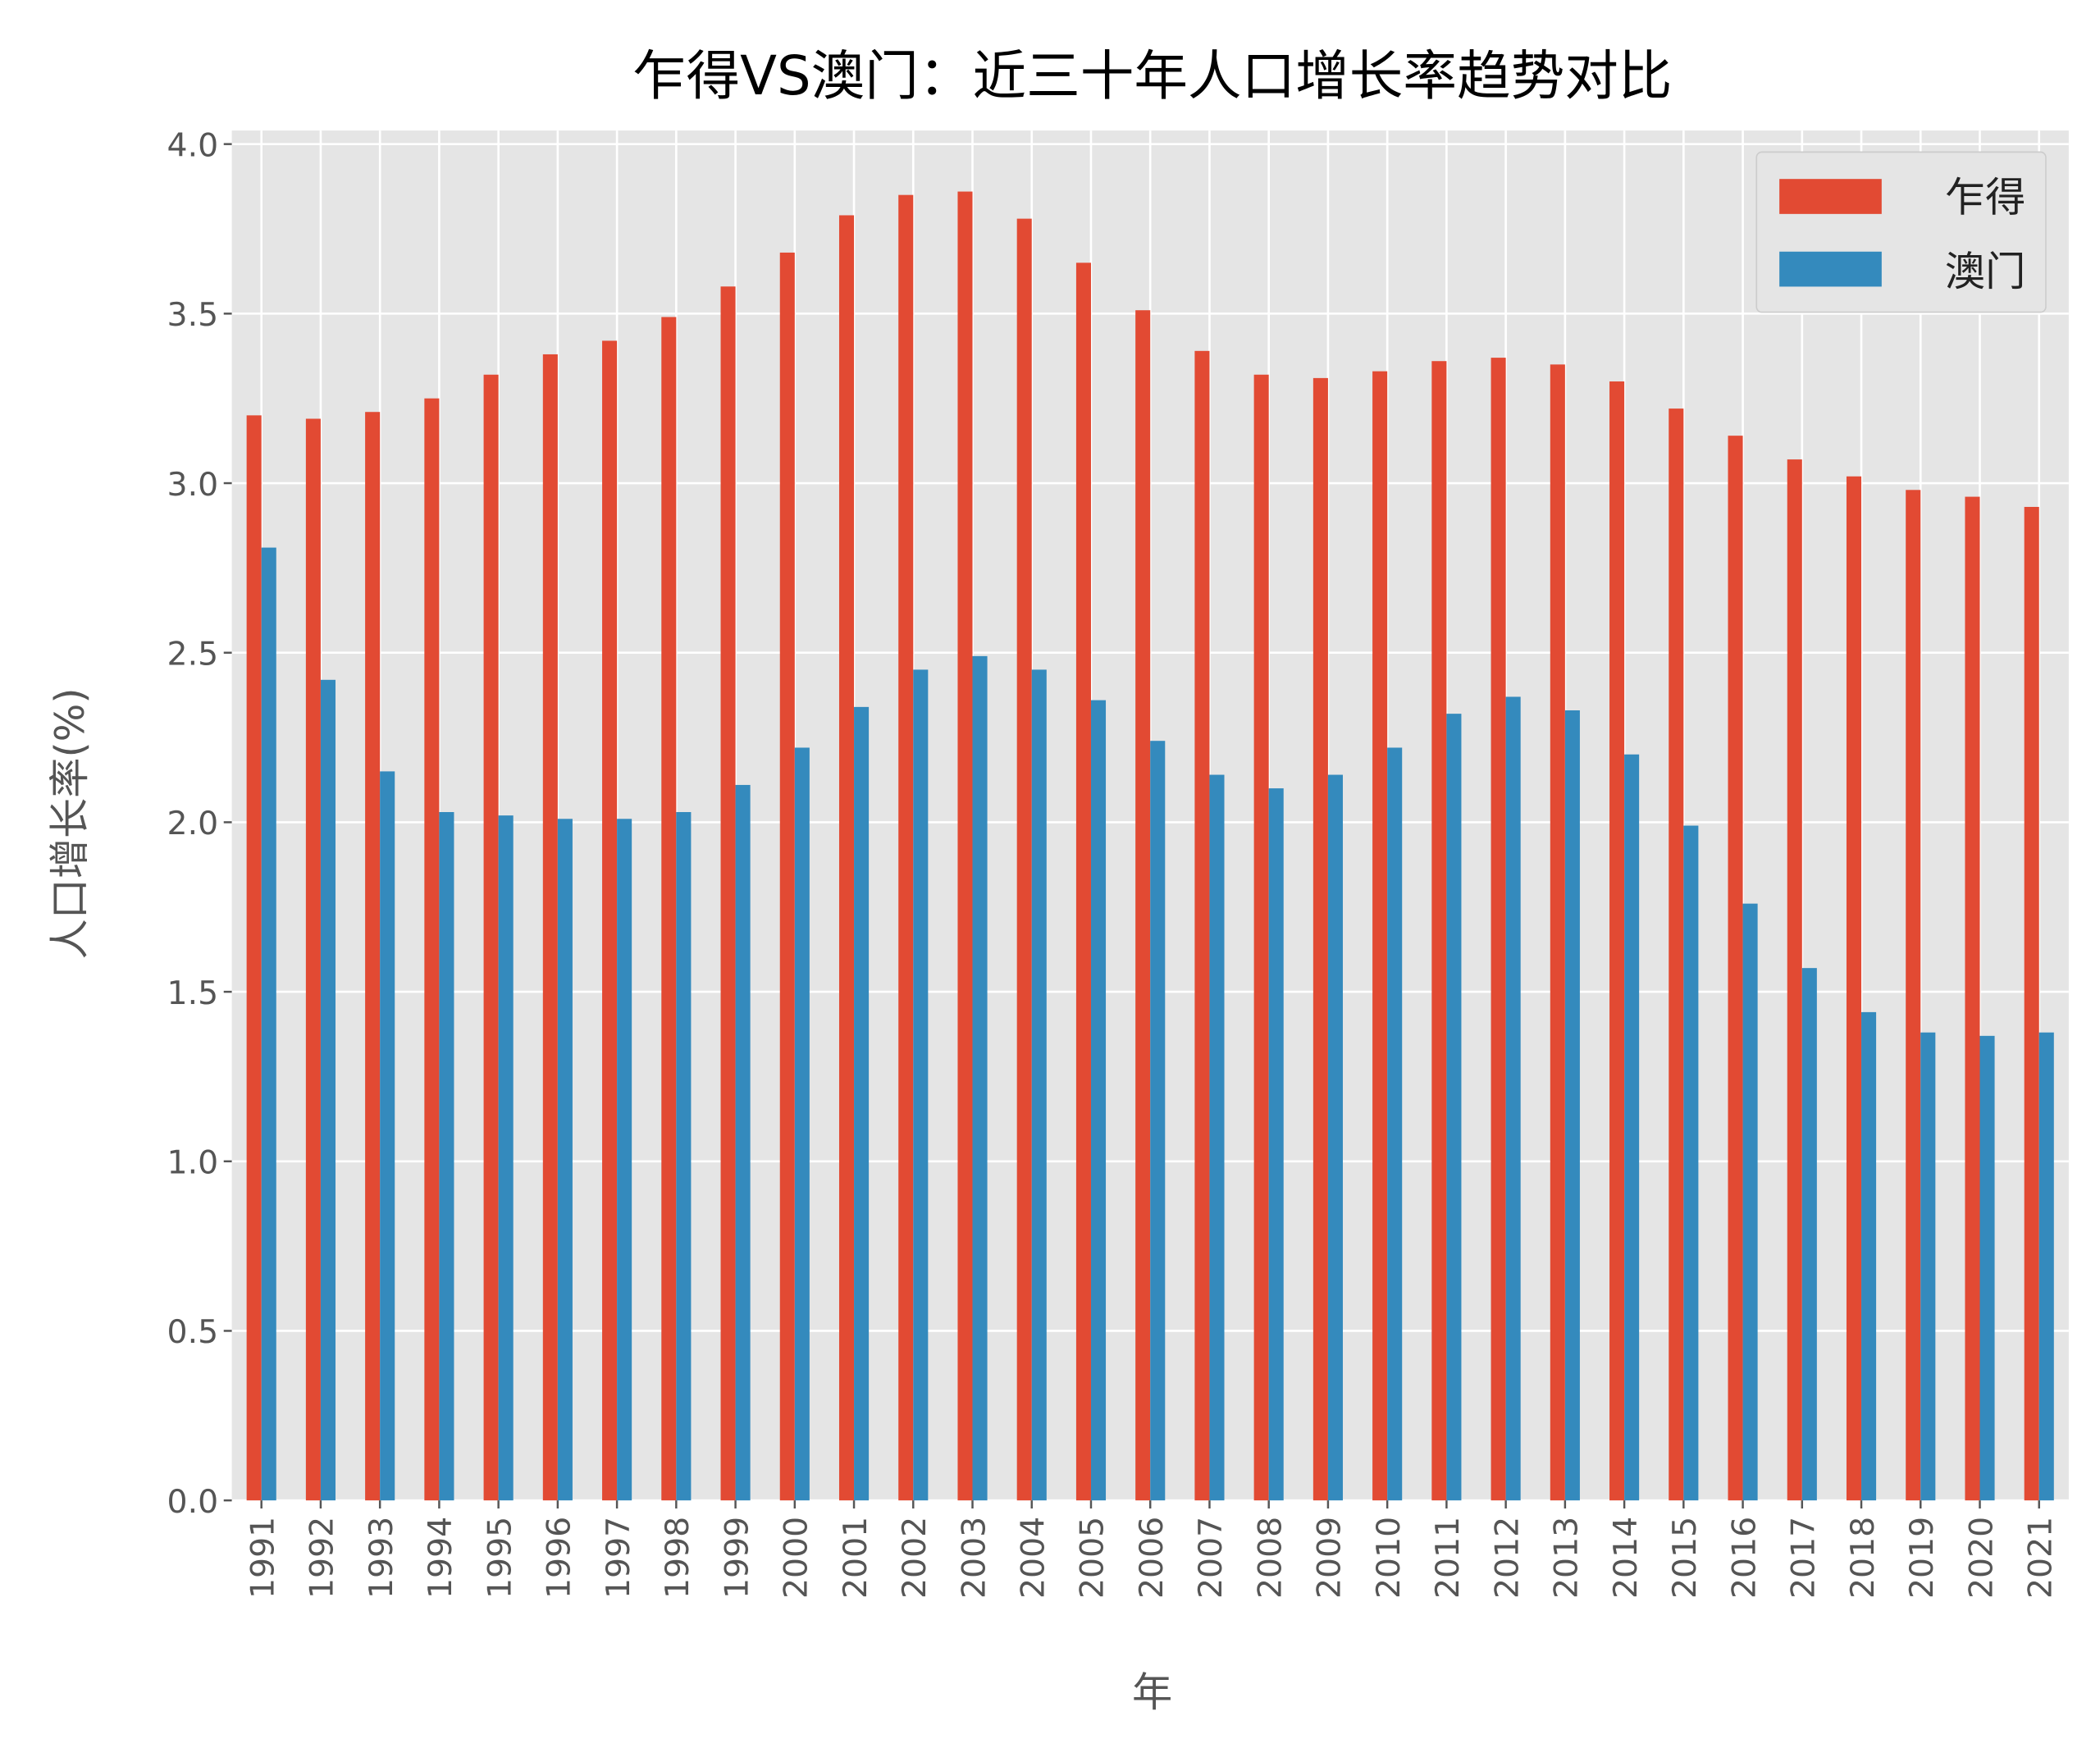  What do you see at coordinates (1270, 1558) in the screenshot?
I see `x-tick-label: 2008` at bounding box center [1270, 1558].